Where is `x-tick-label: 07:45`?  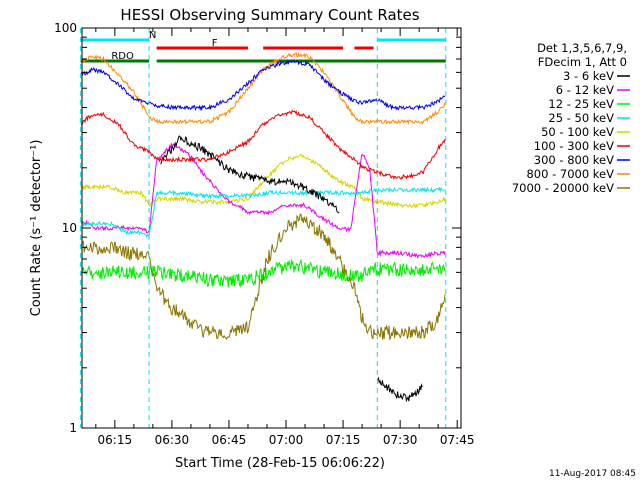 x-tick-label: 07:45 is located at coordinates (457, 440).